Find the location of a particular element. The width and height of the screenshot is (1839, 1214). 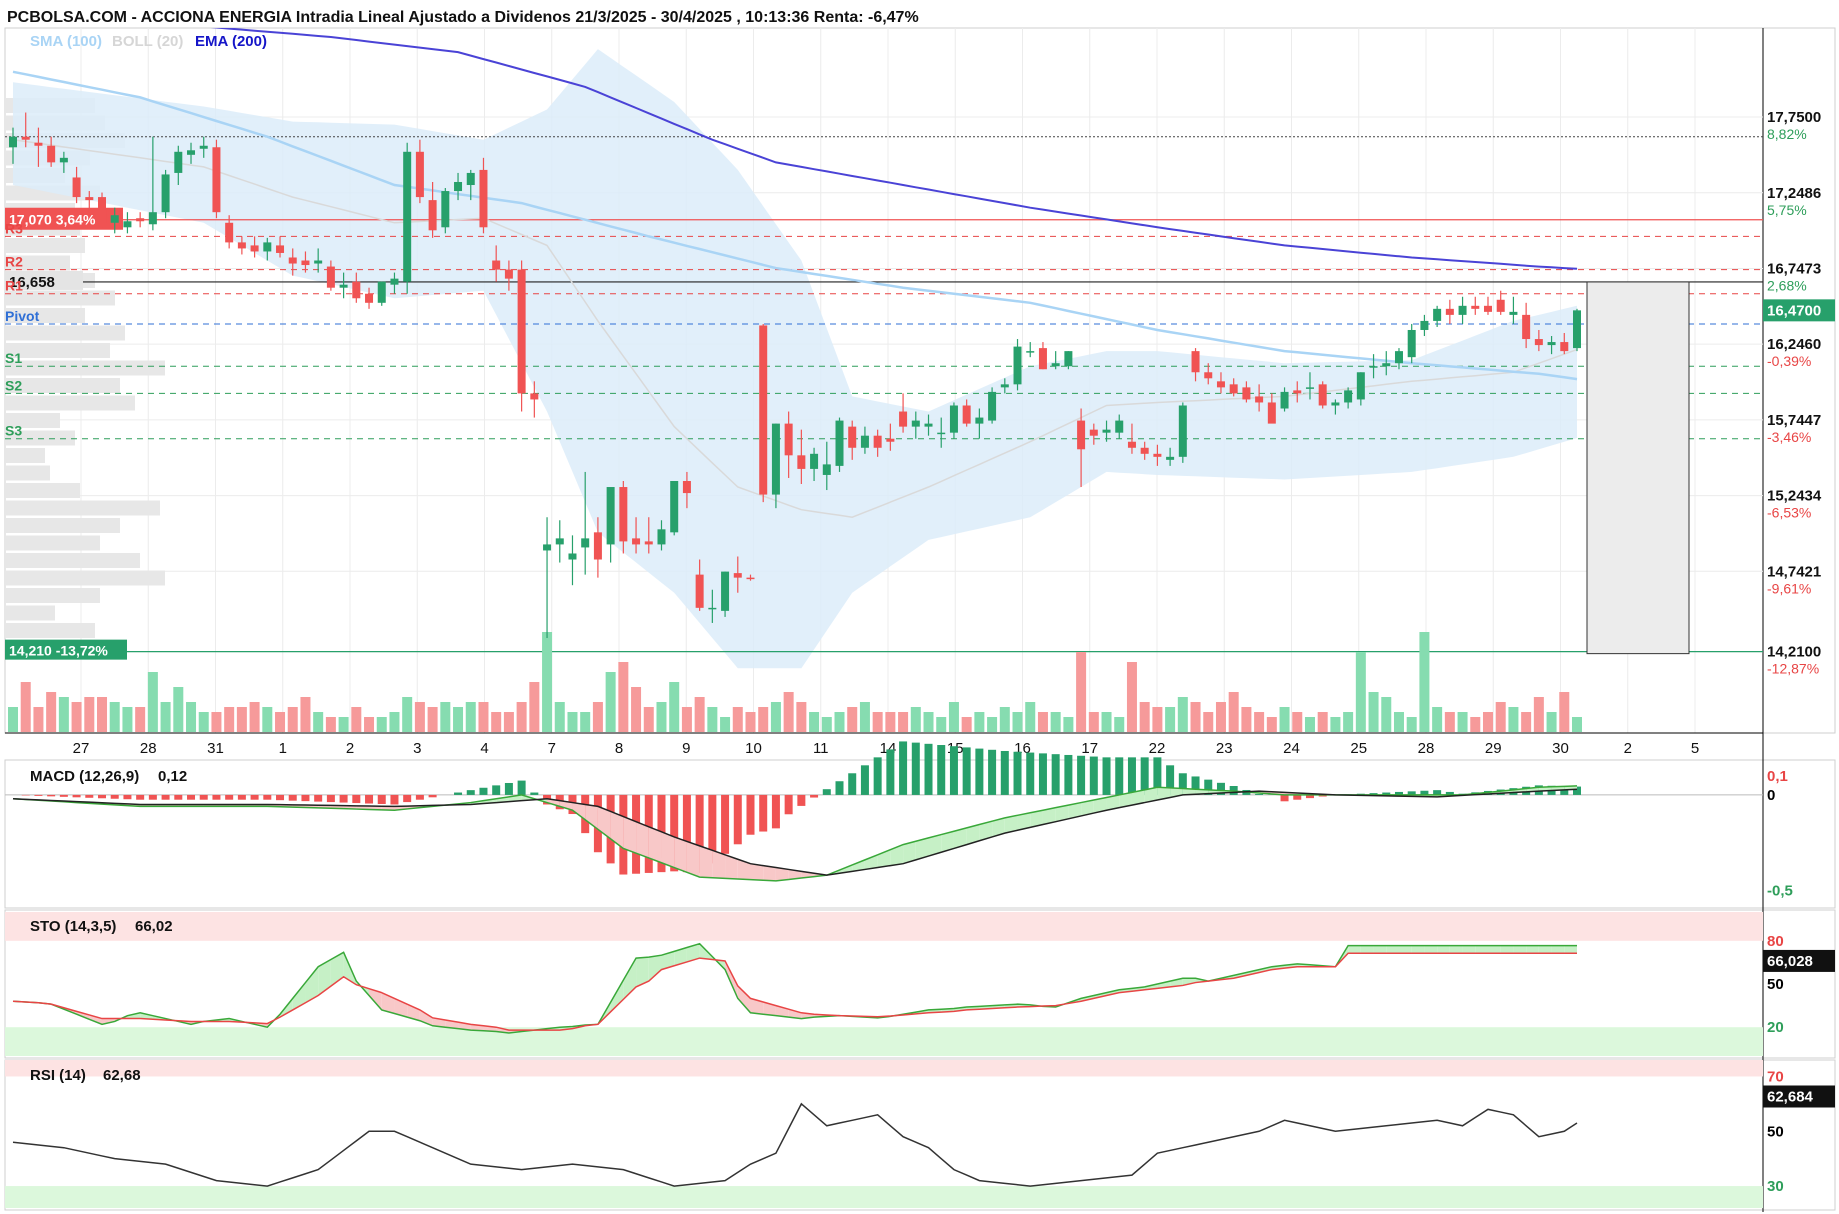

y-tick-pct: 8,82% is located at coordinates (1787, 134).